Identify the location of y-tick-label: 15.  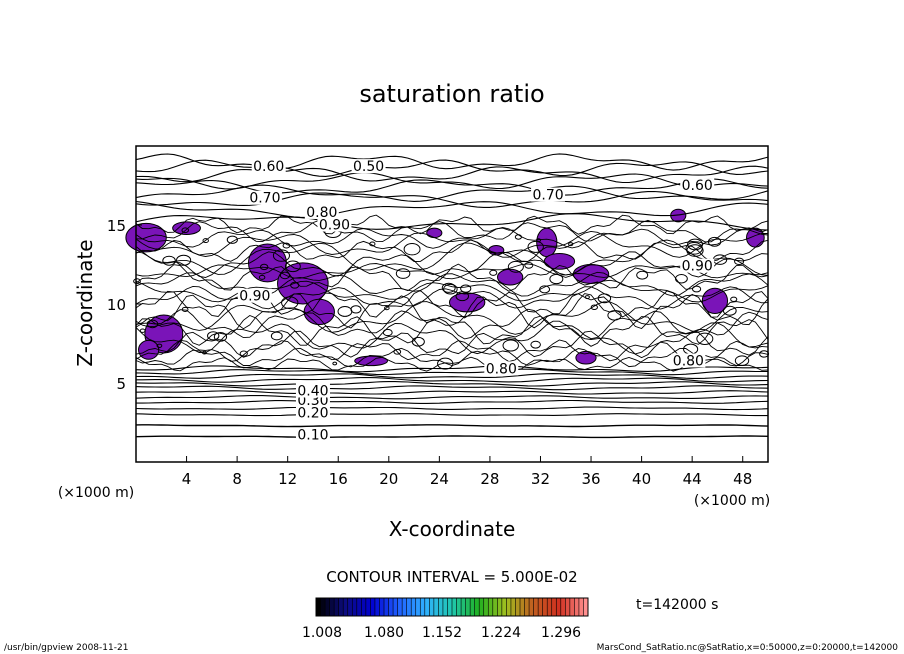
(116, 226).